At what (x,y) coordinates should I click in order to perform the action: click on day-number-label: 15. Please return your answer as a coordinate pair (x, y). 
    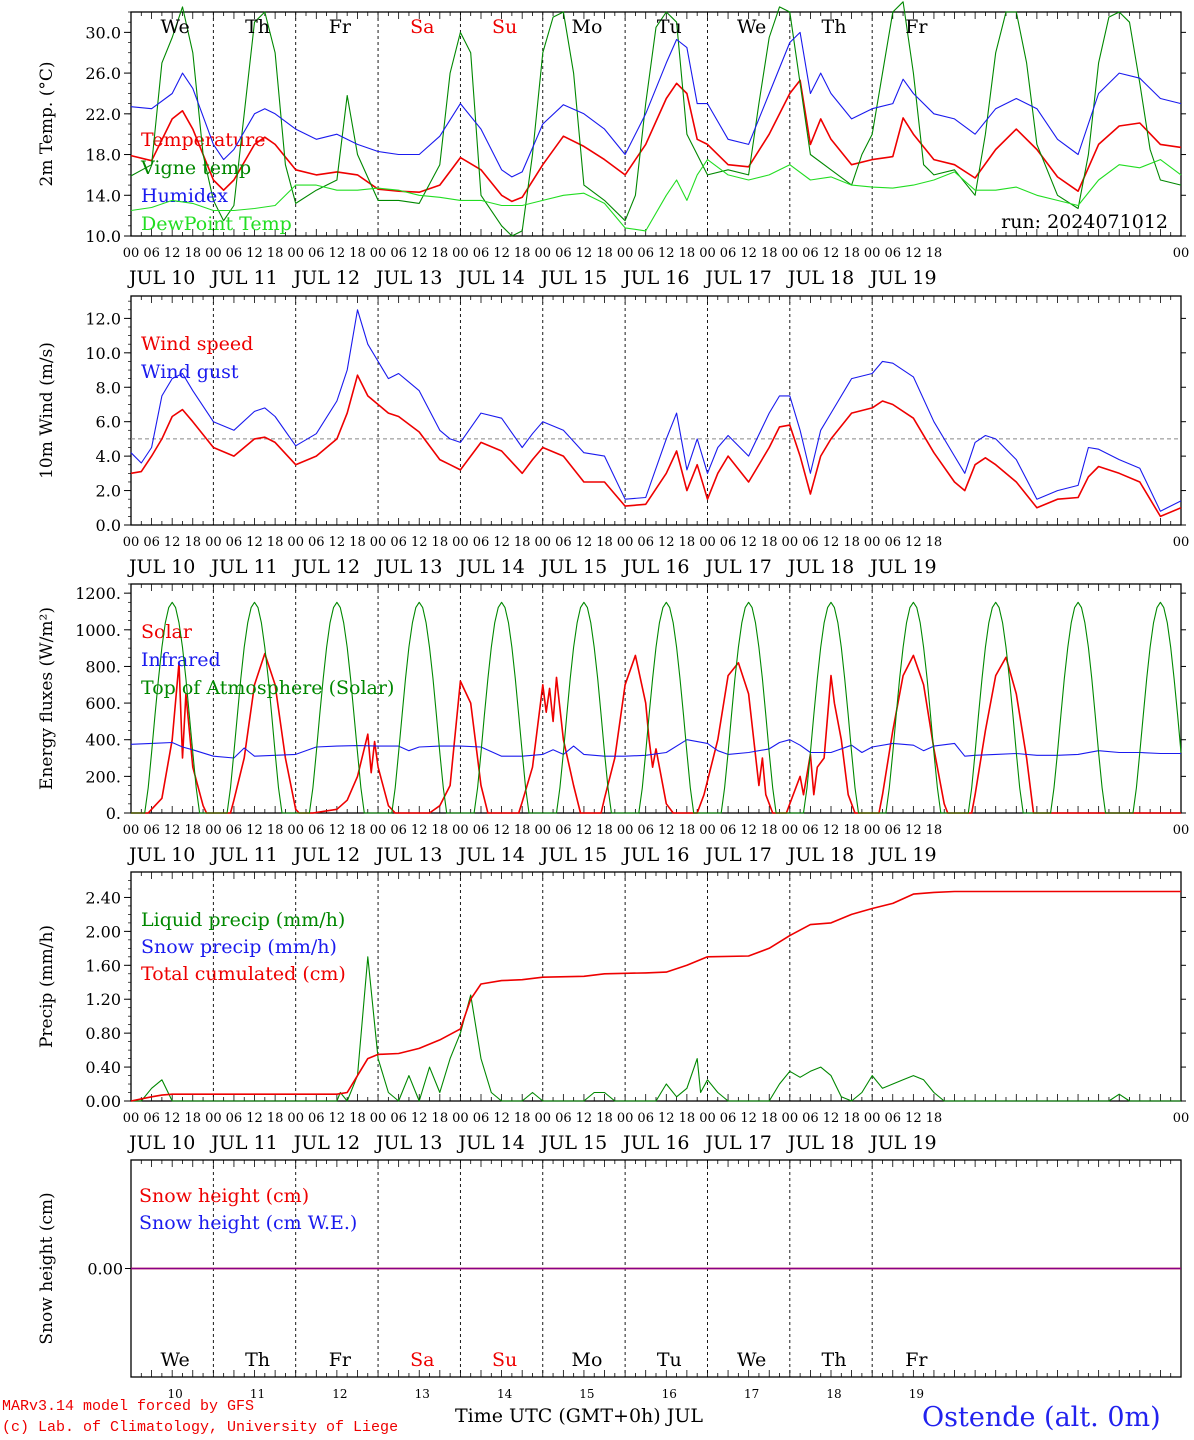
    Looking at the image, I should click on (586, 1393).